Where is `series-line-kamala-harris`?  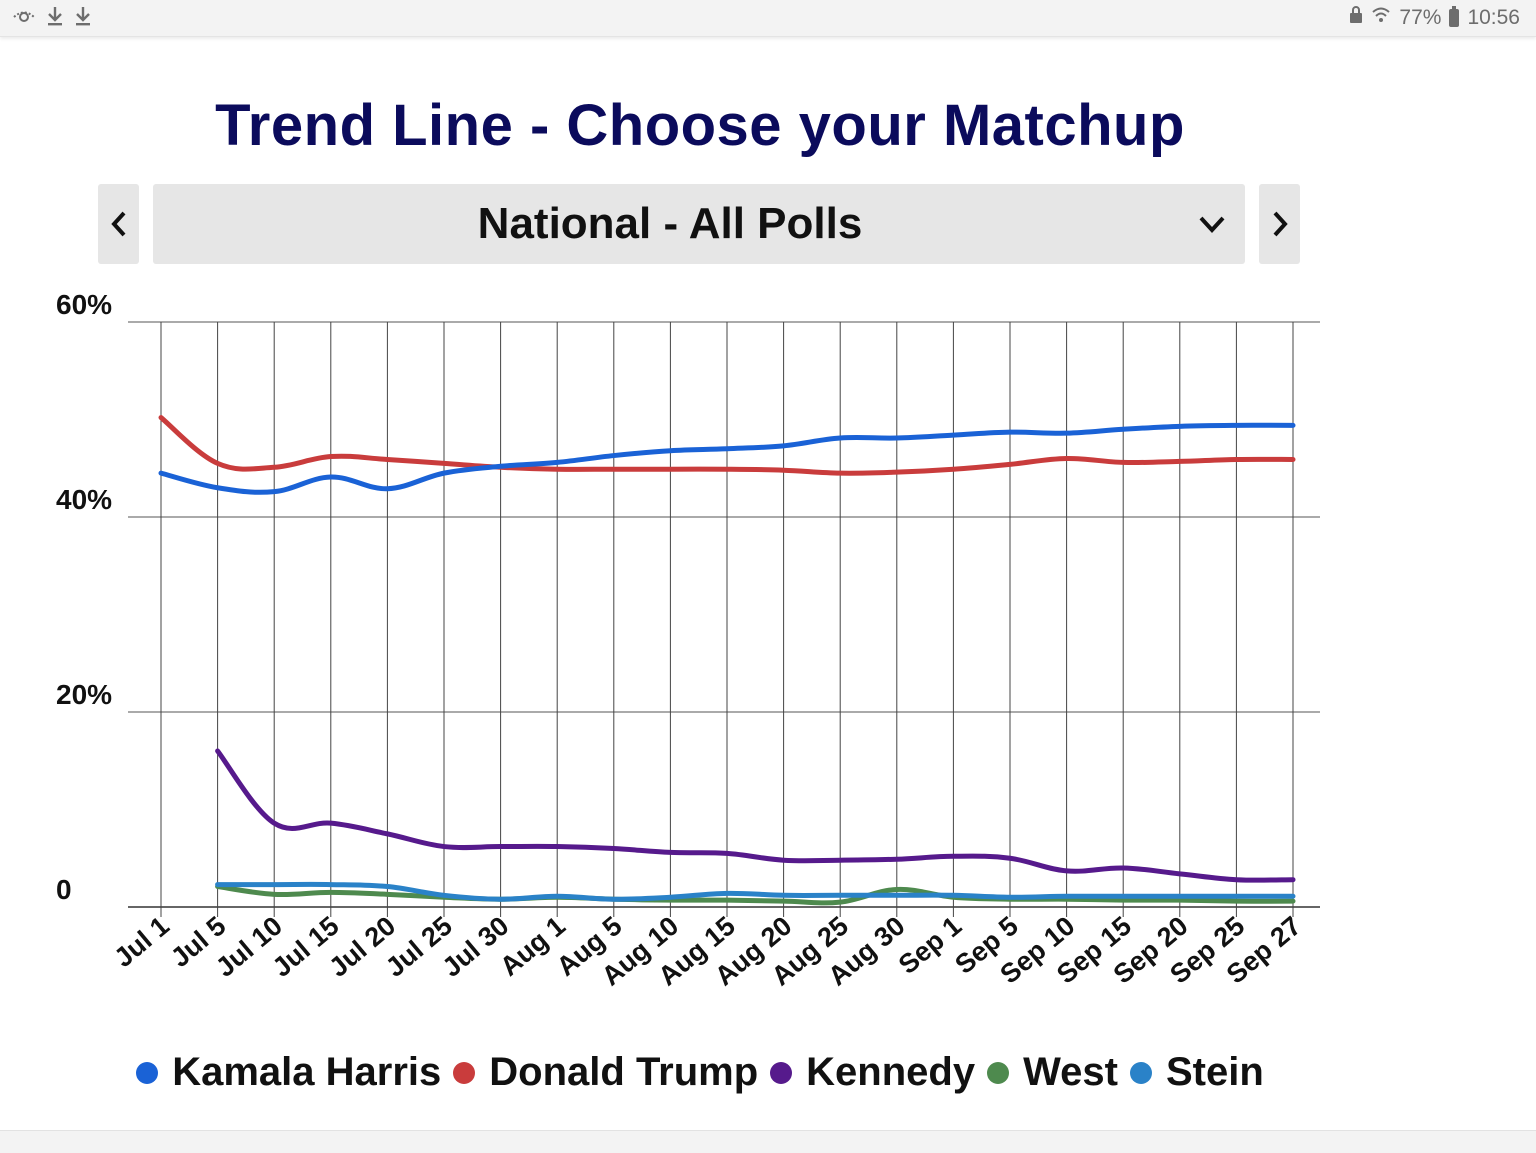 series-line-kamala-harris is located at coordinates (727, 458).